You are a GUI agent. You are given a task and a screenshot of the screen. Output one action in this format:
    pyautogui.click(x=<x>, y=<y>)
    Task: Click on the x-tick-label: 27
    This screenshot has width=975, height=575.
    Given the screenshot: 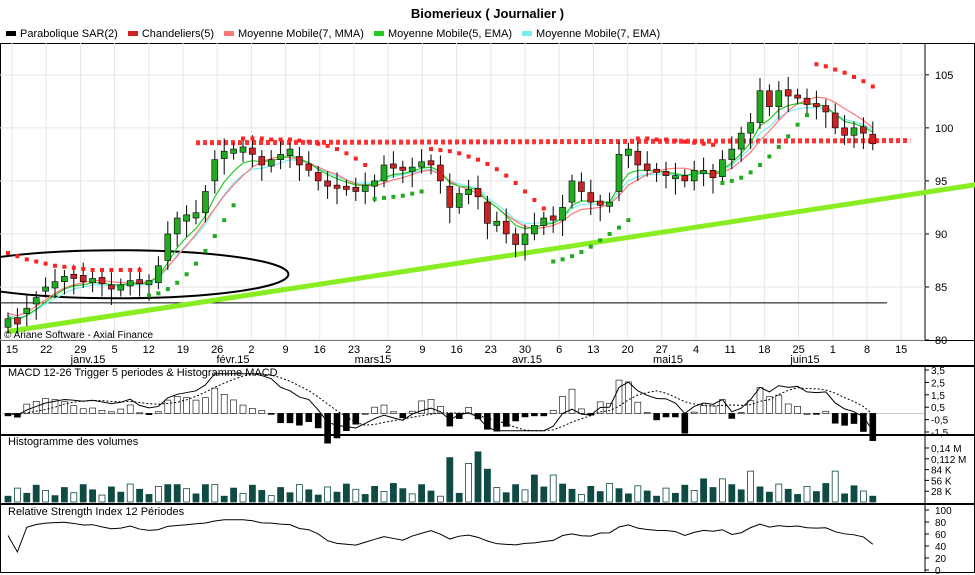 What is the action you would take?
    pyautogui.click(x=662, y=350)
    